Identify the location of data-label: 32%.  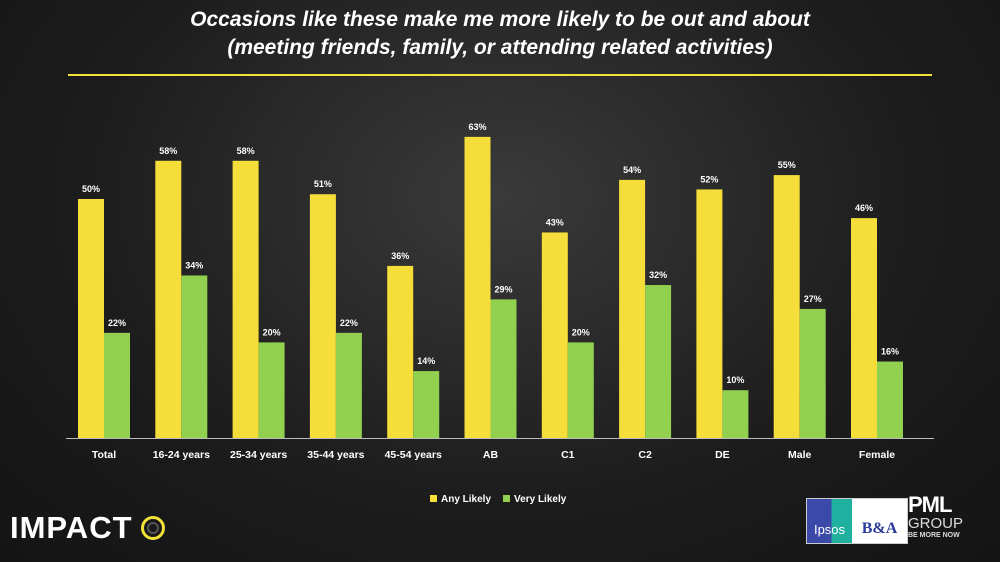
(658, 275).